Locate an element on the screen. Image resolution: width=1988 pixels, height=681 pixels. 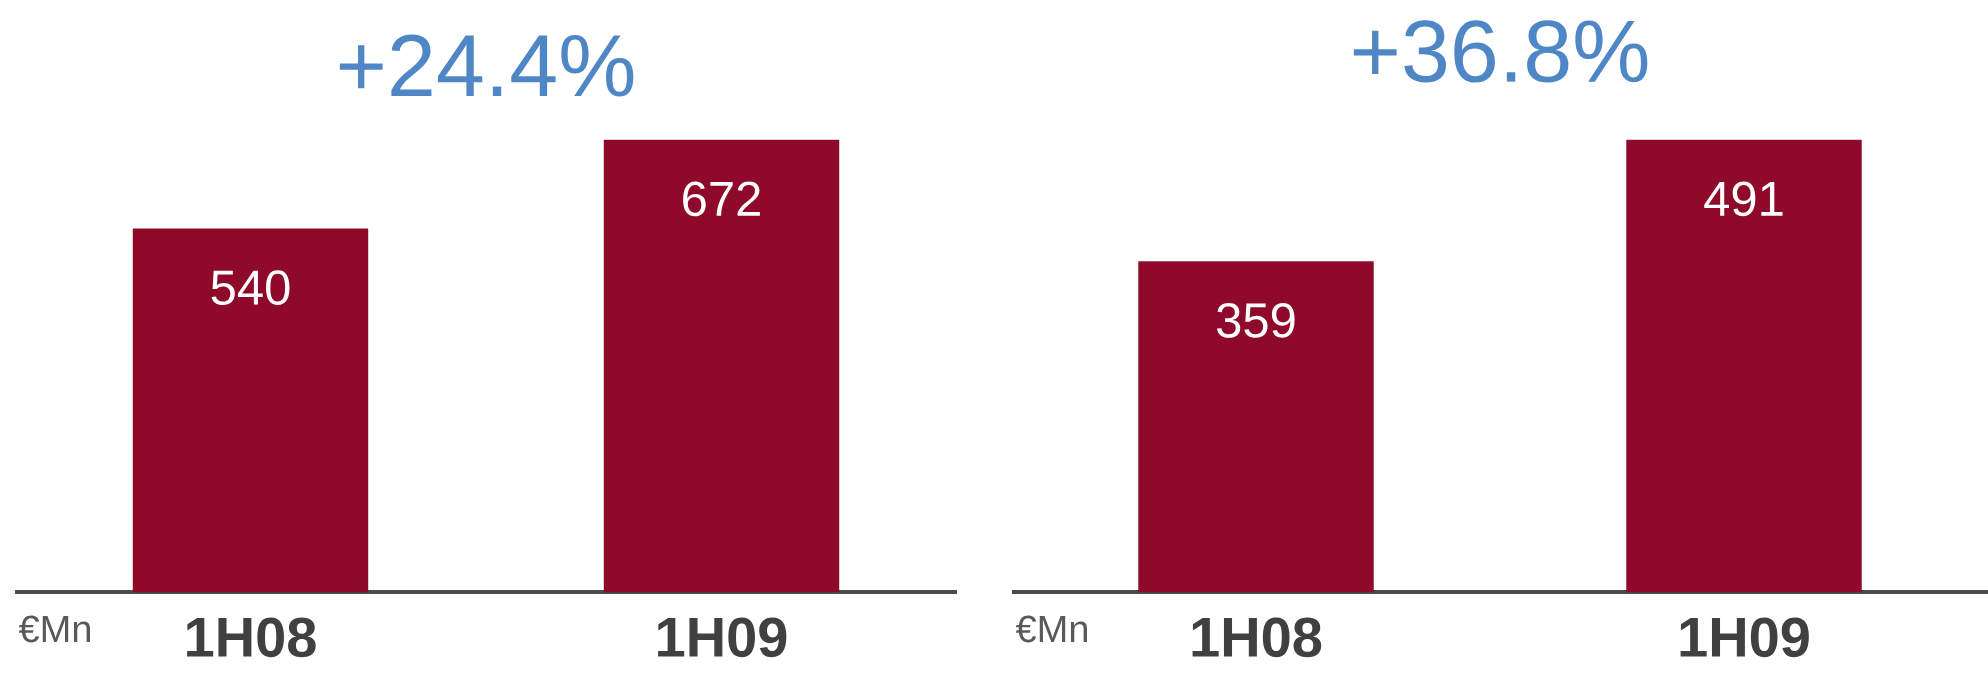
data-label: 672 is located at coordinates (721, 199).